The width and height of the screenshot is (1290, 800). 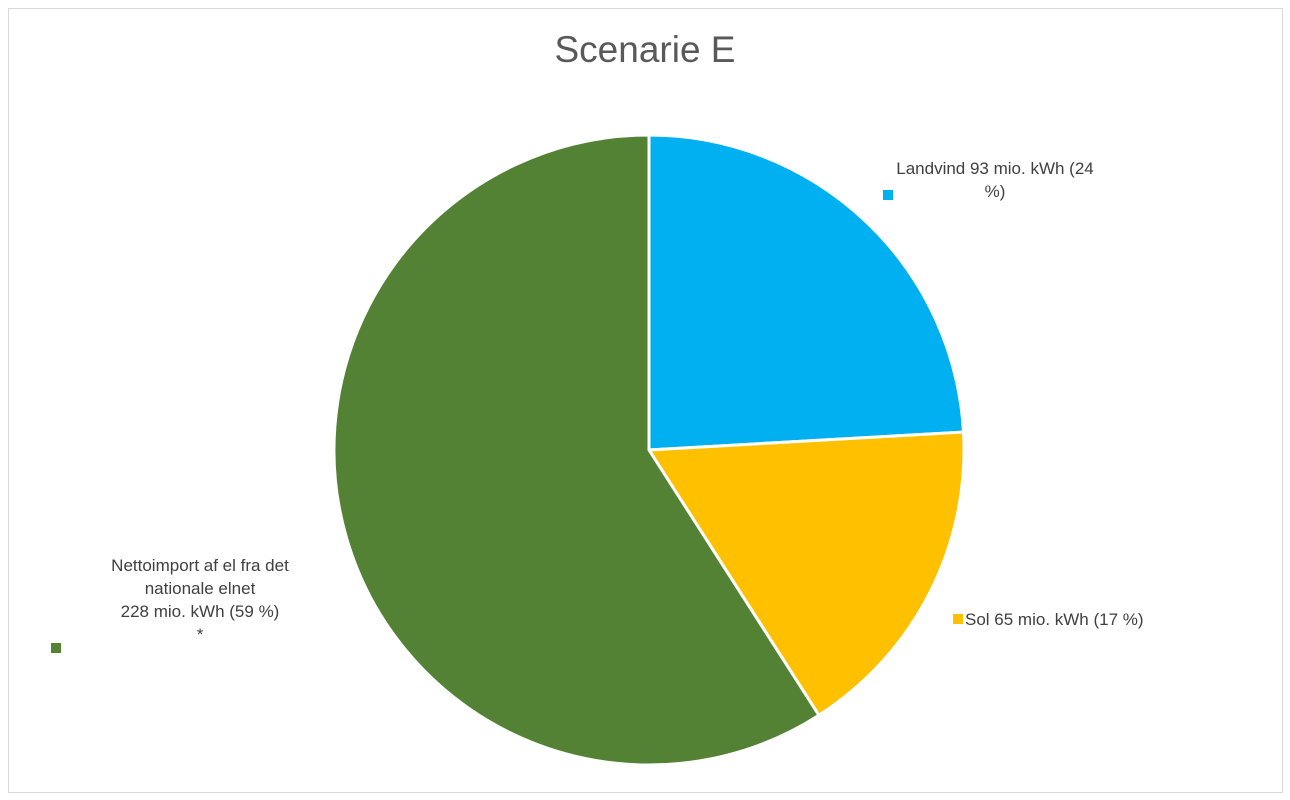 I want to click on legend-key-nettoimport, so click(x=56, y=648).